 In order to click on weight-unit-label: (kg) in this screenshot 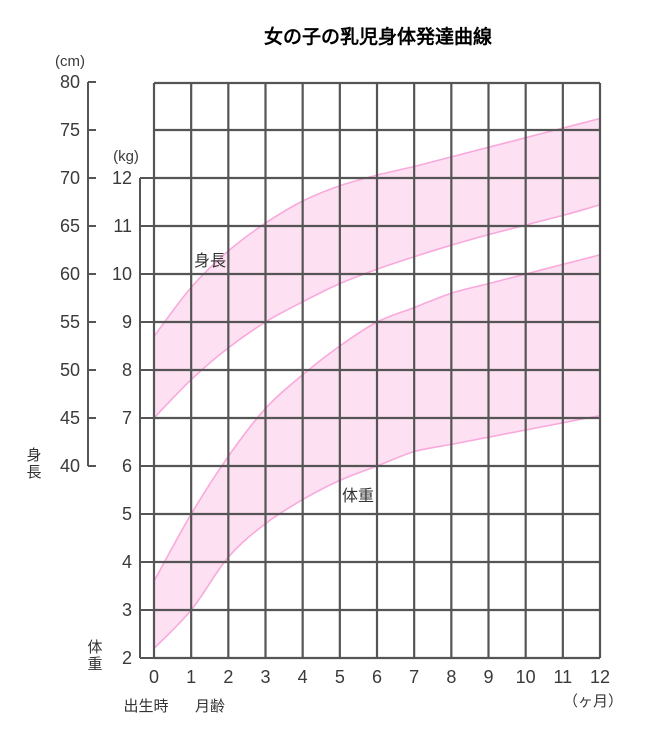, I will do `click(126, 156)`.